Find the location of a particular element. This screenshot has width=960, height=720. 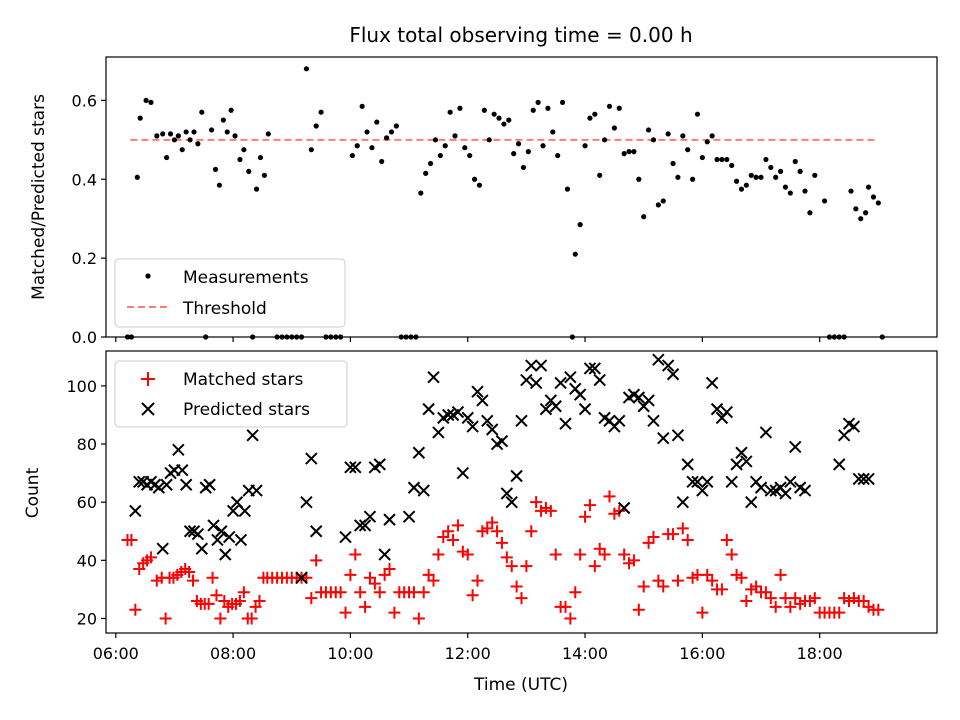

legend-measurements-marker is located at coordinates (148, 276).